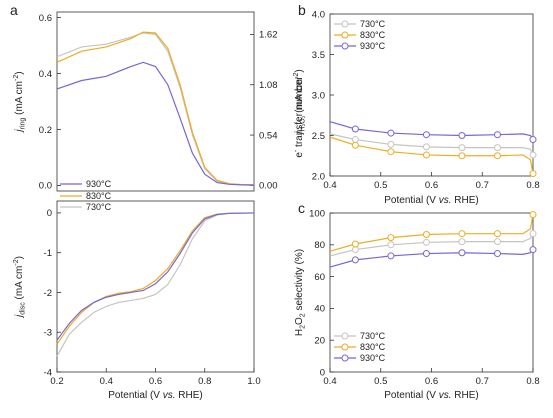  What do you see at coordinates (373, 46) in the screenshot?
I see `b-legend-label: 930°C` at bounding box center [373, 46].